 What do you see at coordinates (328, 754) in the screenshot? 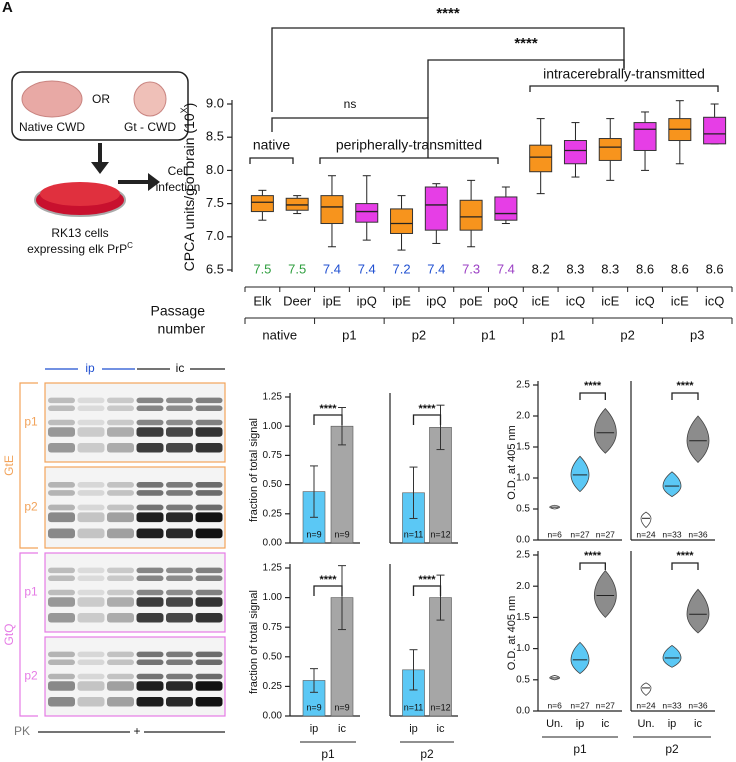
I see `group-label: p1` at bounding box center [328, 754].